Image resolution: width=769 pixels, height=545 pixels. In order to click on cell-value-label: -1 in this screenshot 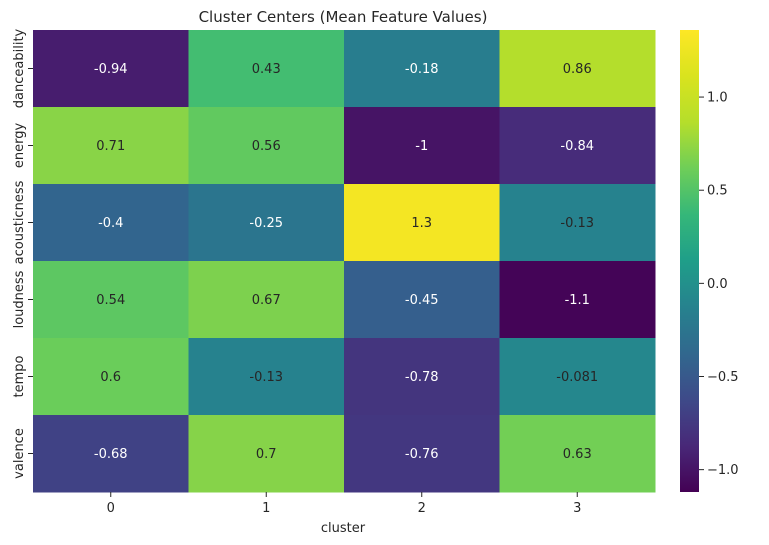, I will do `click(421, 146)`.